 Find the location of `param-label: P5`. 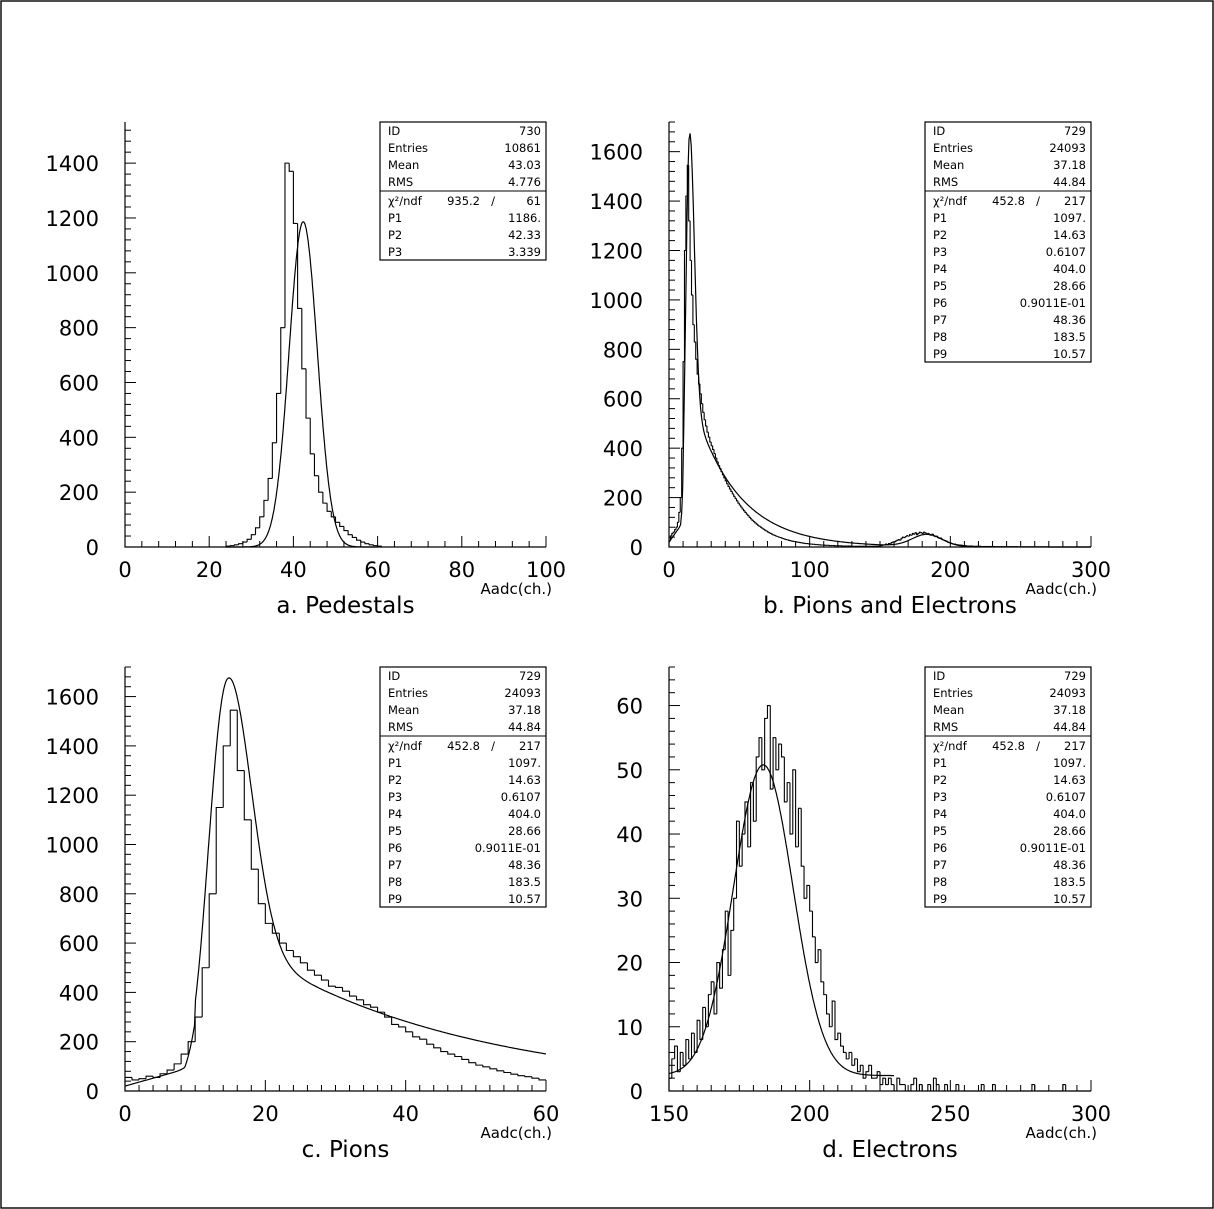

param-label: P5 is located at coordinates (940, 831).